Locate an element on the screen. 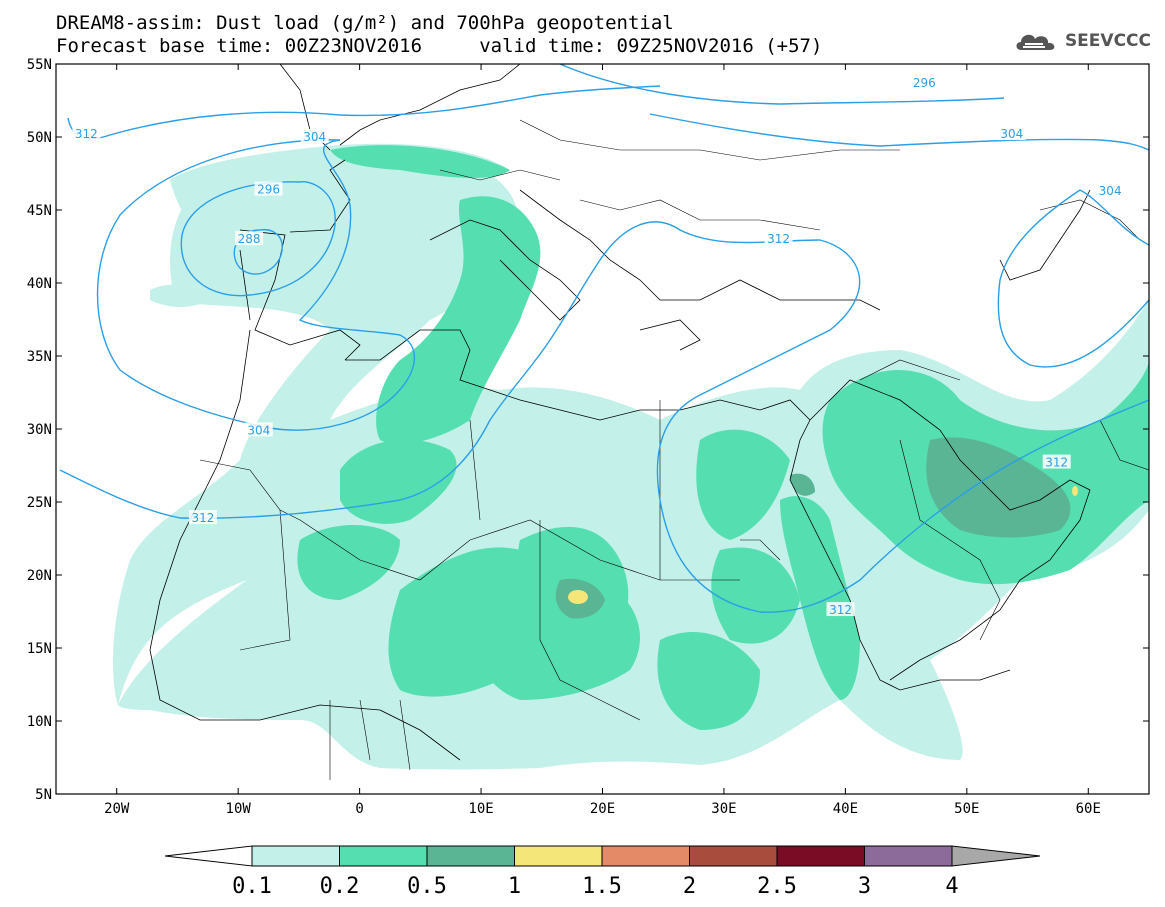 This screenshot has height=907, width=1165. lon-tick-label: 0 is located at coordinates (359, 809).